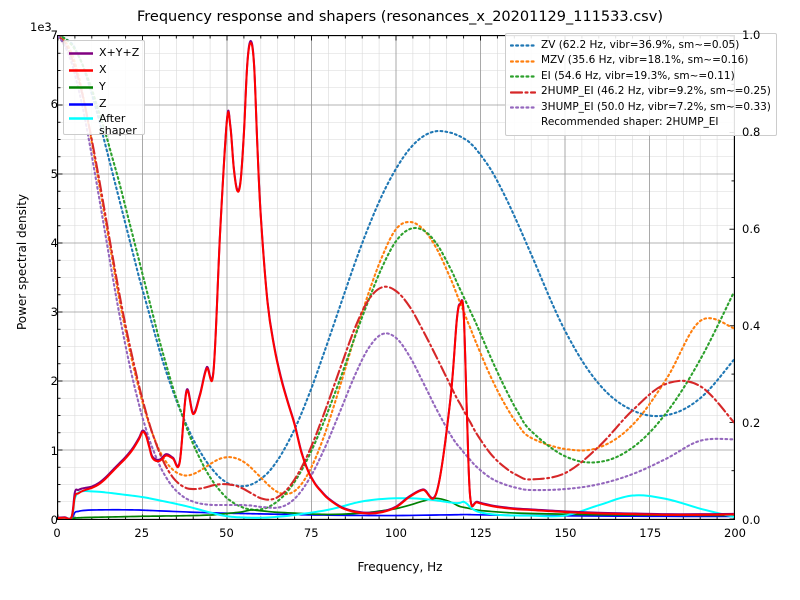 This screenshot has height=600, width=800. I want to click on y-tick-label: 2, so click(54, 381).